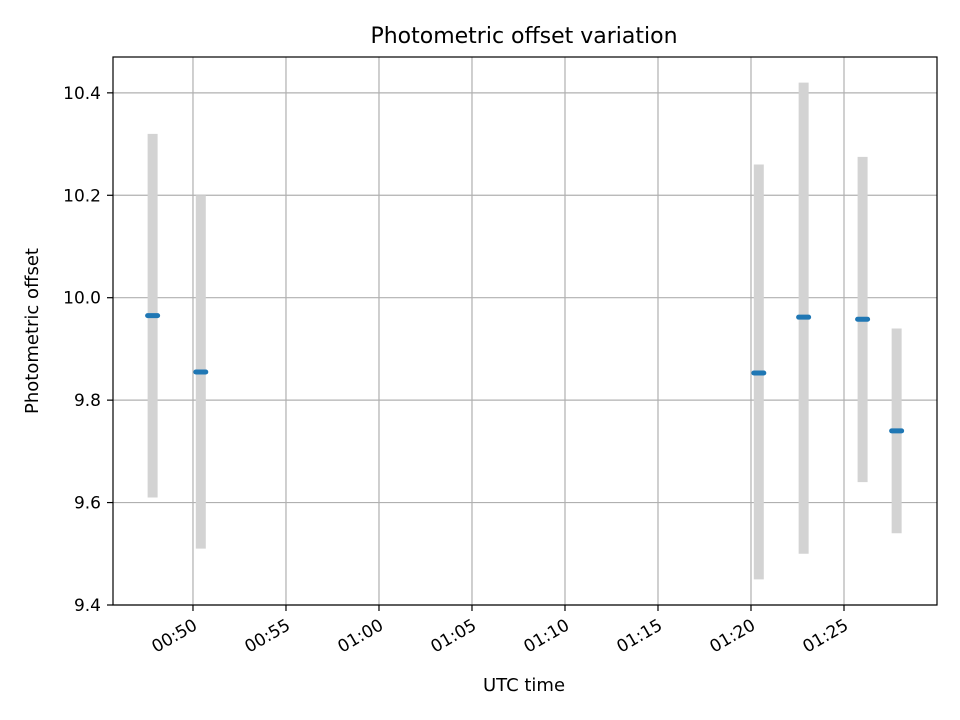 This screenshot has height=720, width=960. Describe the element at coordinates (32, 331) in the screenshot. I see `y-axis-label: Photometric offset` at that location.